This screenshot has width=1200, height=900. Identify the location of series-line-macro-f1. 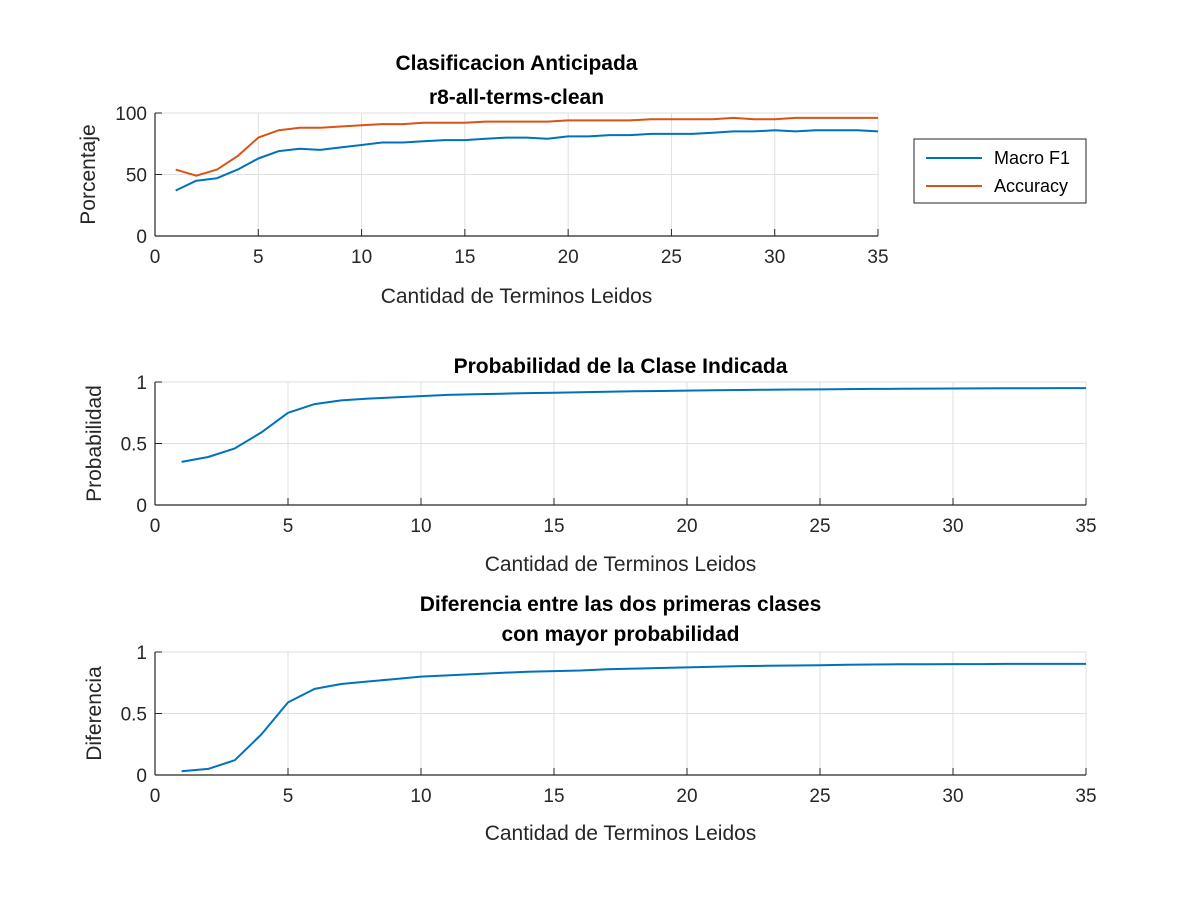
(527, 160).